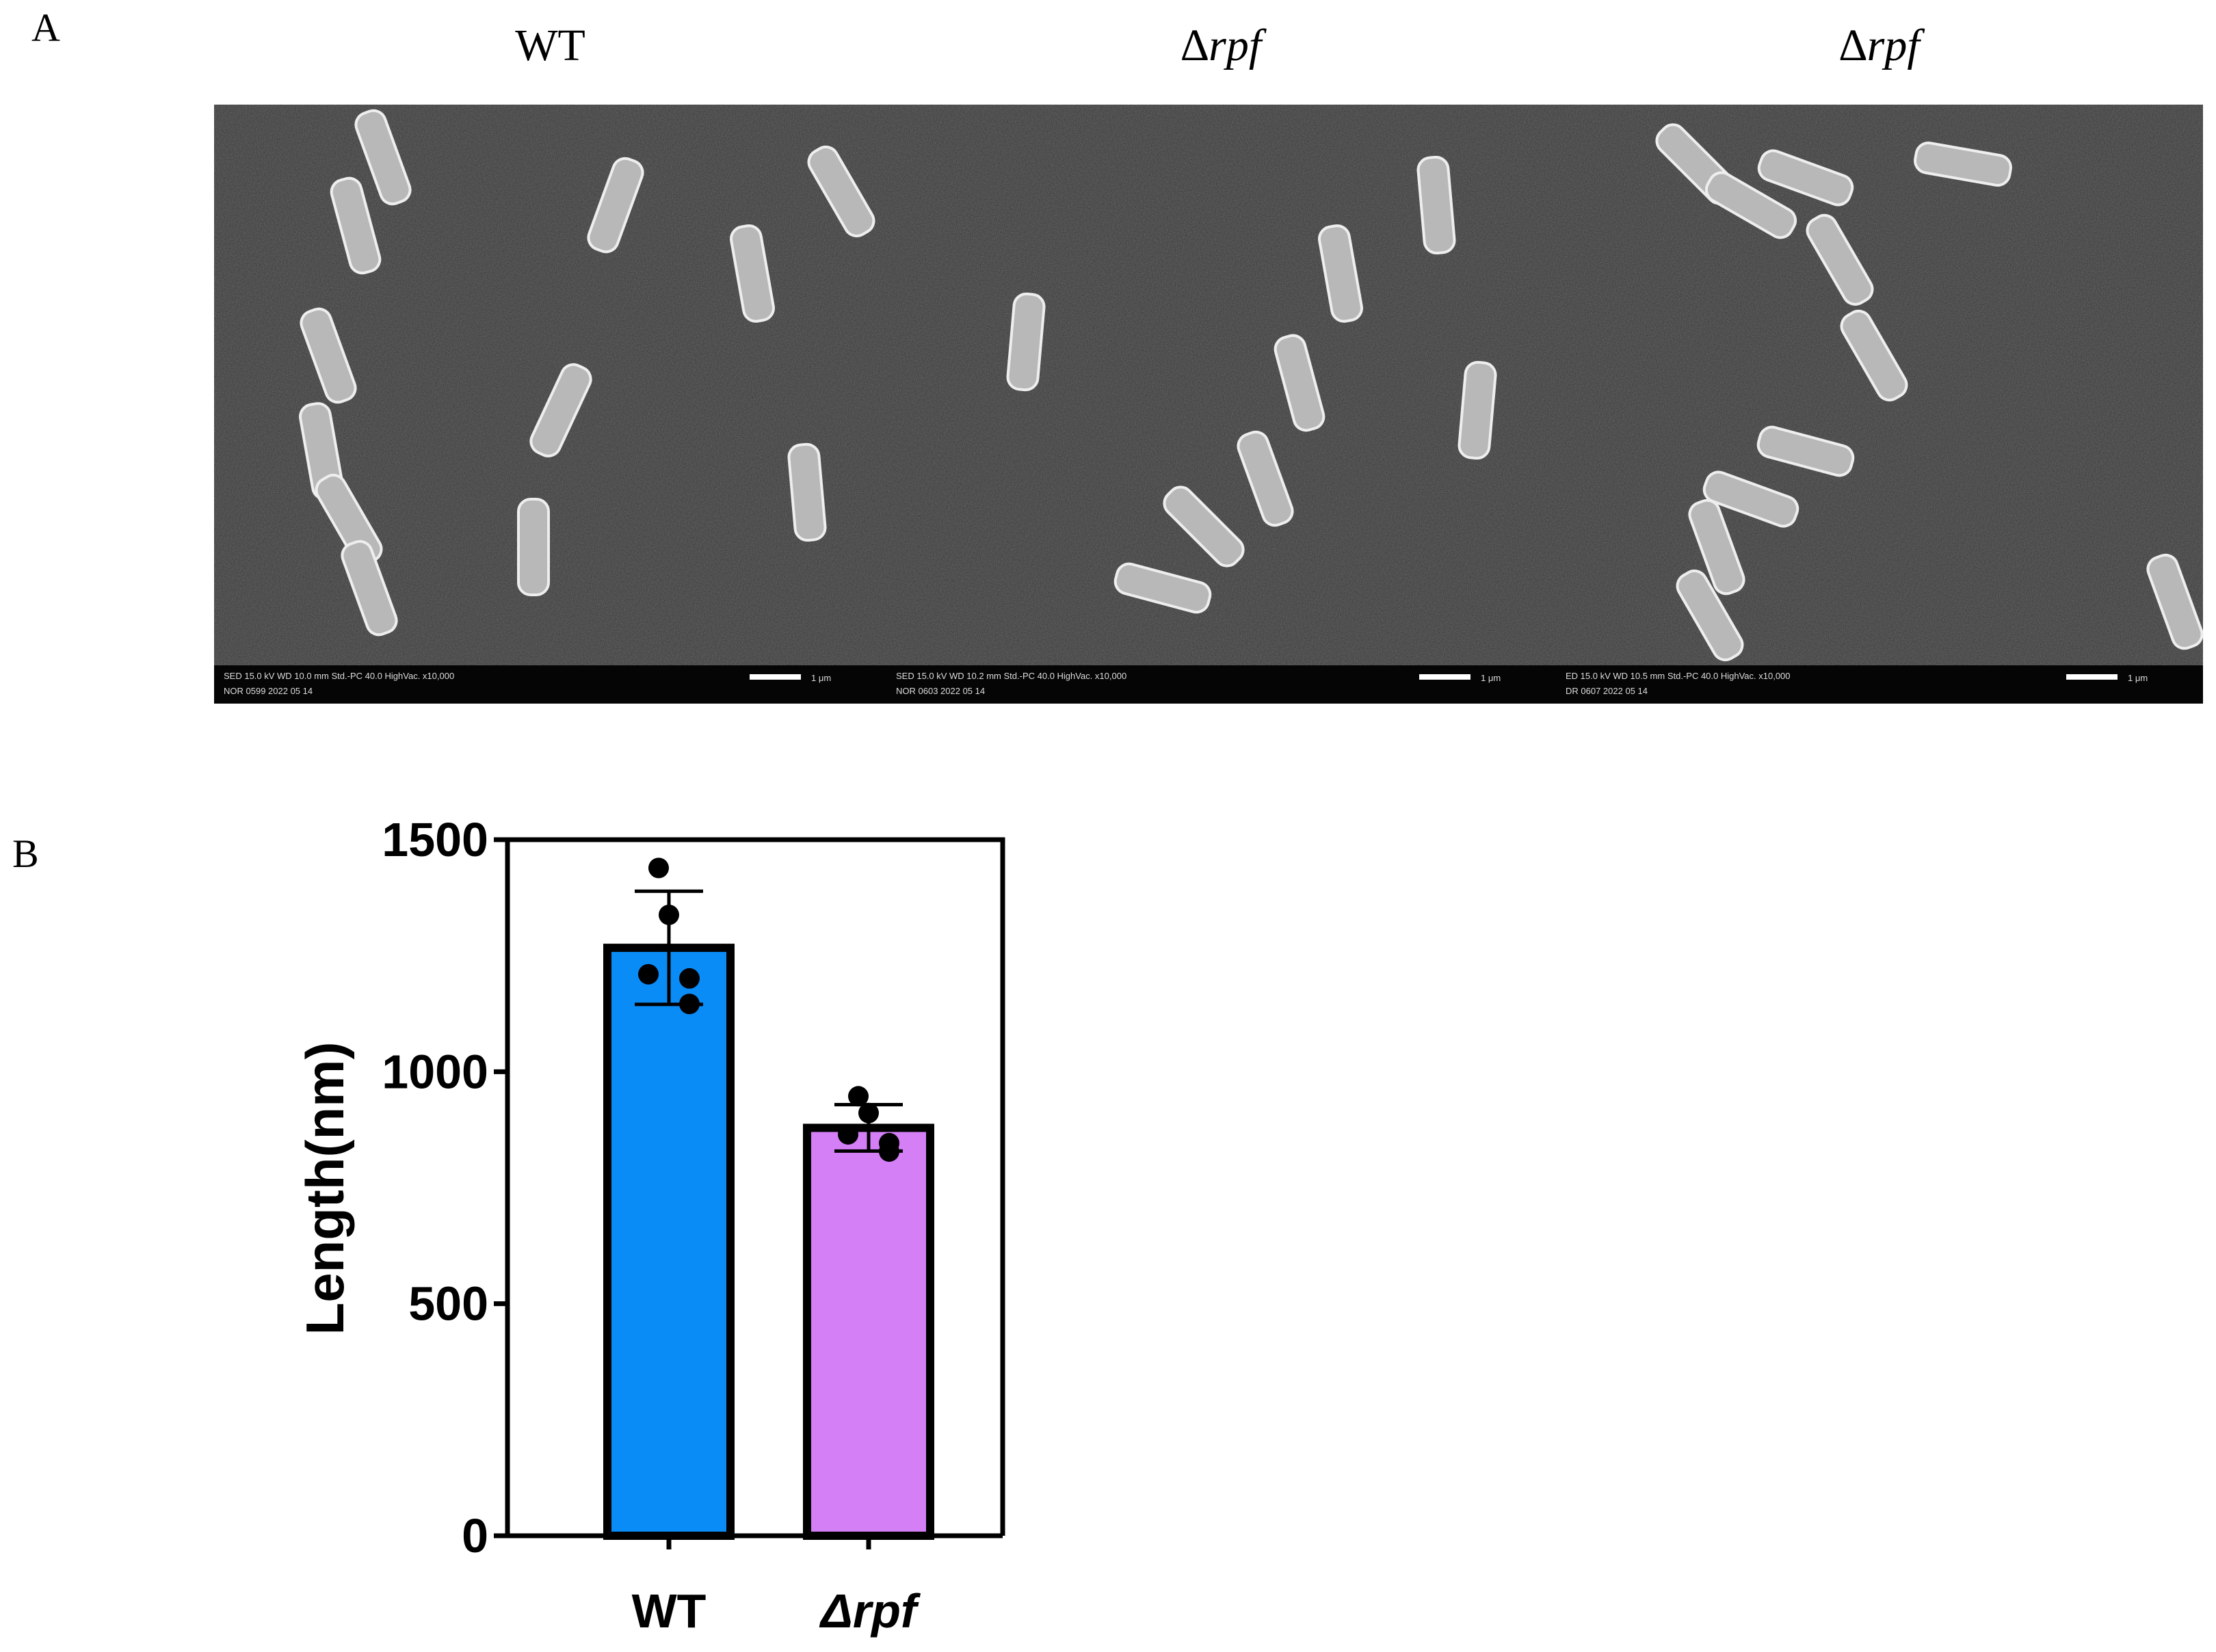 The height and width of the screenshot is (1652, 2216). I want to click on panel-label: B, so click(25, 853).